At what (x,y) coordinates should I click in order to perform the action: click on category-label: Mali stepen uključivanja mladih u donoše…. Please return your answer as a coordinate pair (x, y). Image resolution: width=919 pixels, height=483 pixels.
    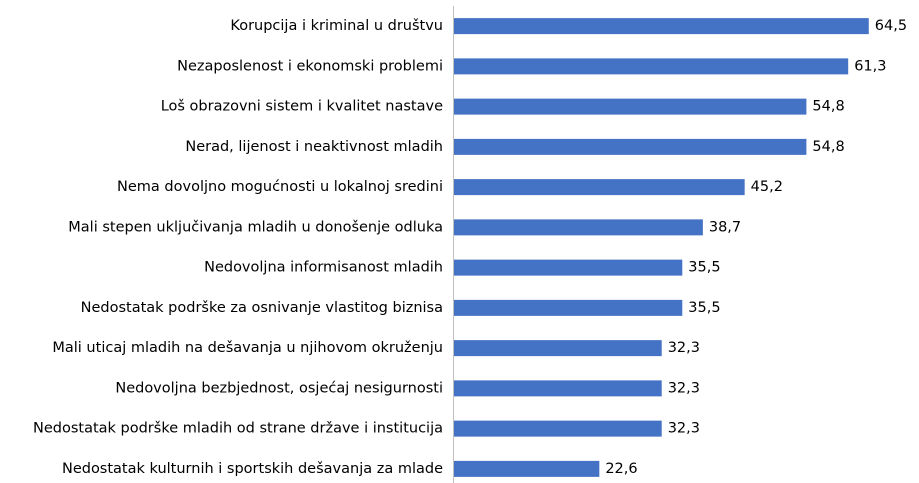
    Looking at the image, I should click on (255, 227).